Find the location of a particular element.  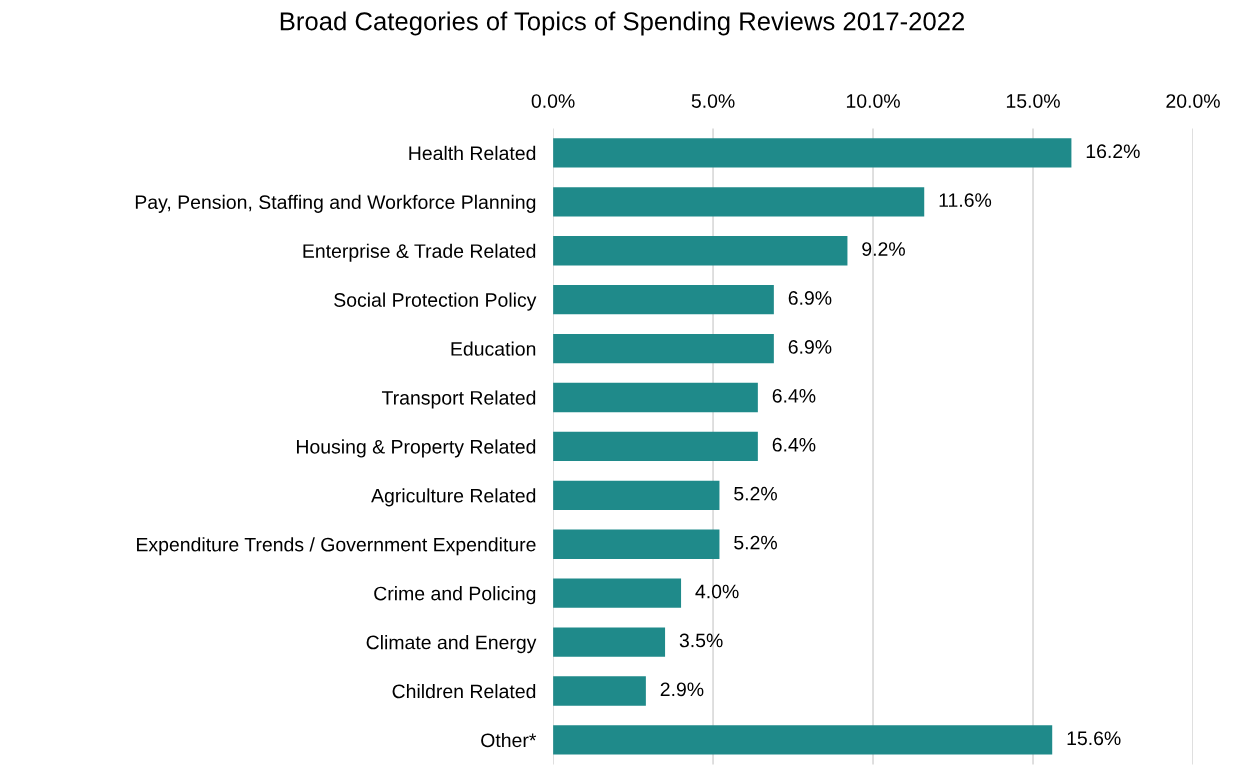

y-tick-label: Social Protection Policy is located at coordinates (435, 301).